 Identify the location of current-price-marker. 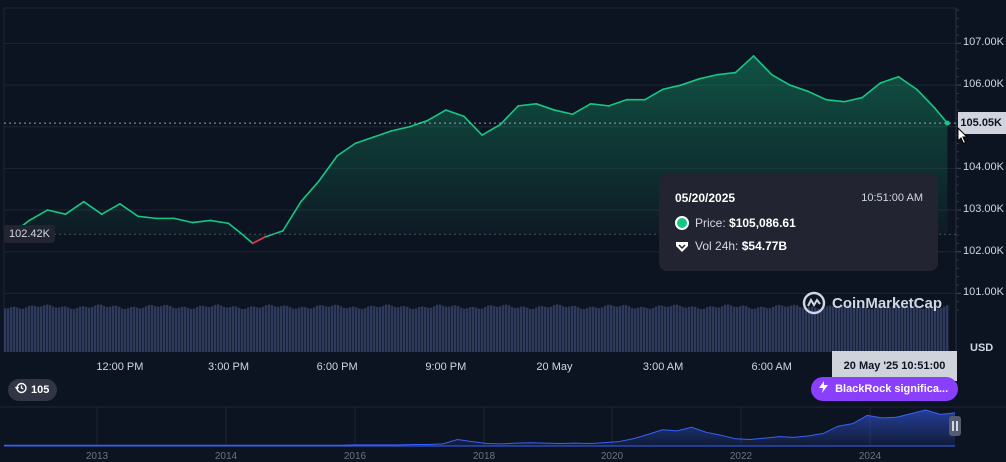
(947, 123).